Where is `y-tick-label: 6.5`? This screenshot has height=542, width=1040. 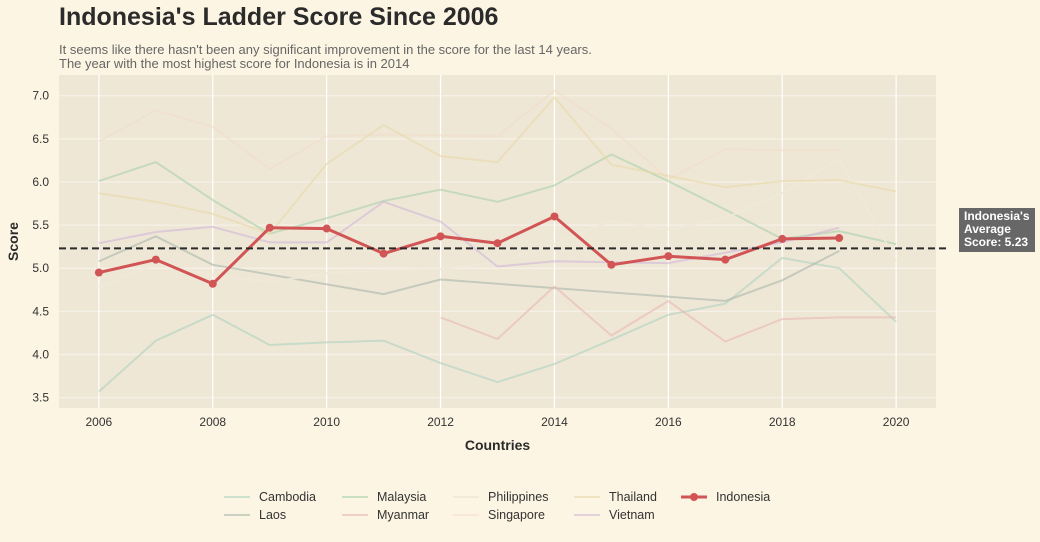
y-tick-label: 6.5 is located at coordinates (40, 139).